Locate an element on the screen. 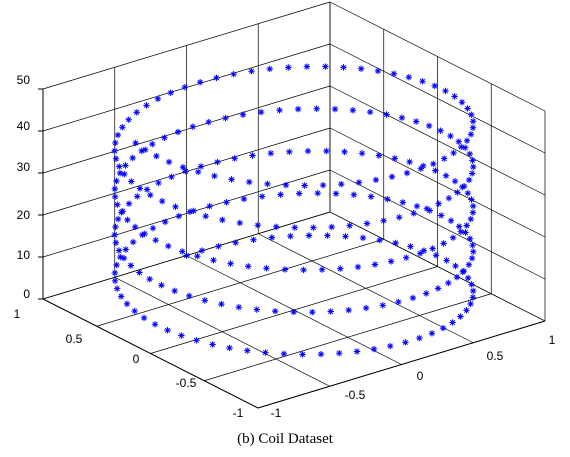 The image size is (570, 457). x-tick-label: 0 is located at coordinates (136, 359).